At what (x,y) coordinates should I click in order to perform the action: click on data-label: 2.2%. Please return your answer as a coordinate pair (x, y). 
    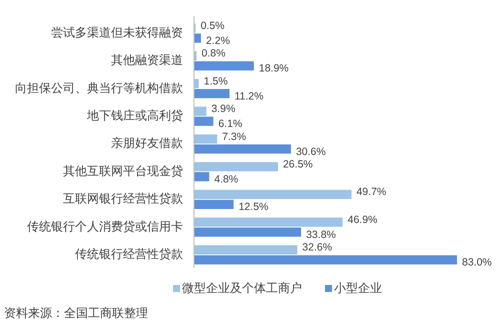
    Looking at the image, I should click on (218, 40).